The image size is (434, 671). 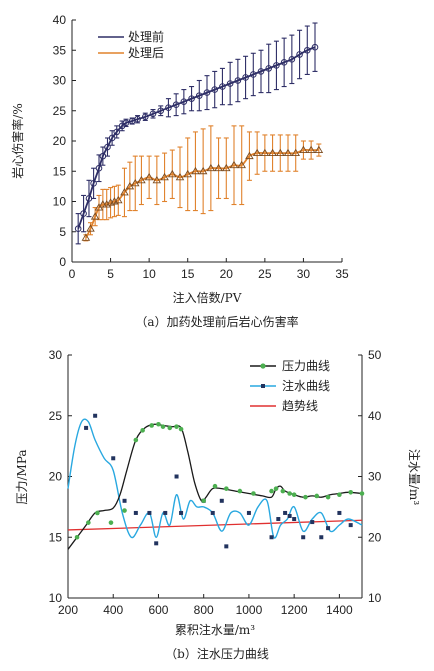 What do you see at coordinates (263, 366) in the screenshot?
I see `legend-b-marker-pressure` at bounding box center [263, 366].